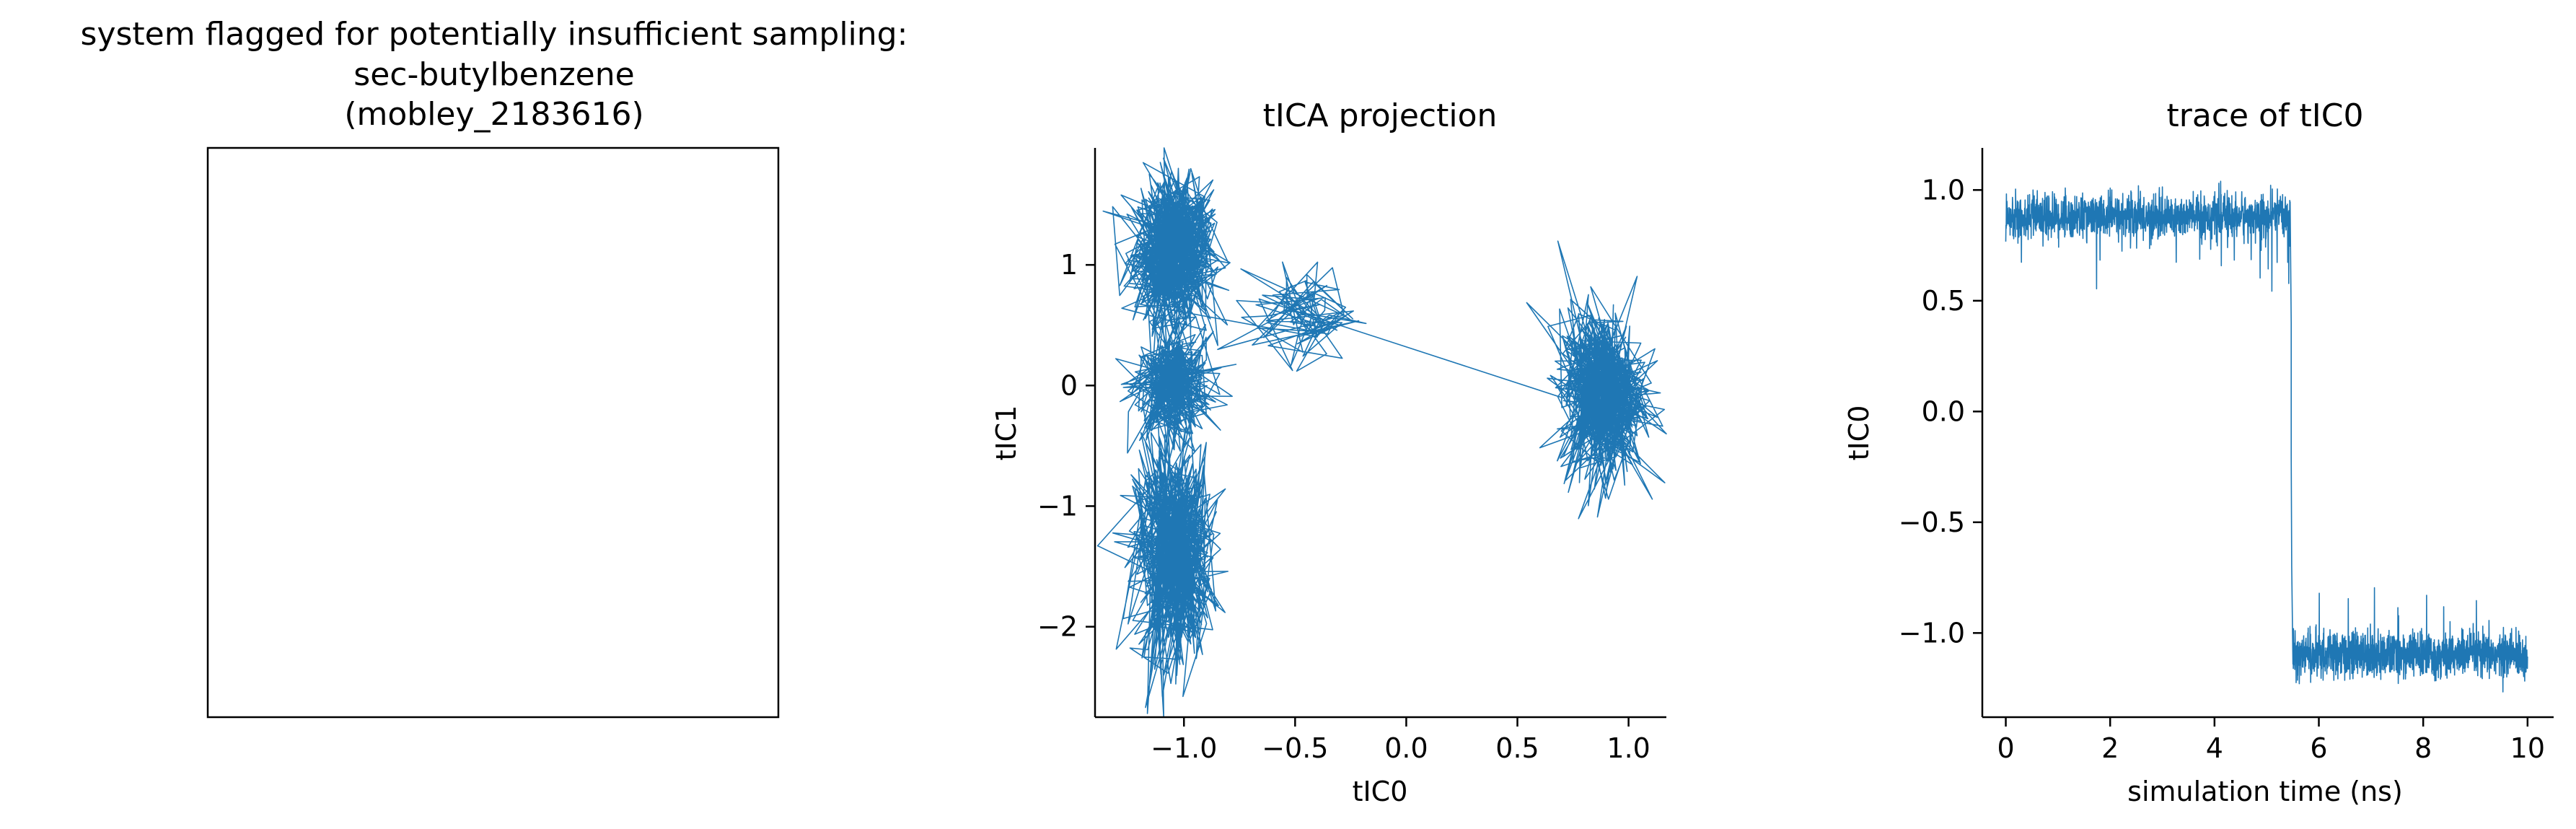  What do you see at coordinates (1006, 433) in the screenshot?
I see `tica-y-axis-label: tIC1` at bounding box center [1006, 433].